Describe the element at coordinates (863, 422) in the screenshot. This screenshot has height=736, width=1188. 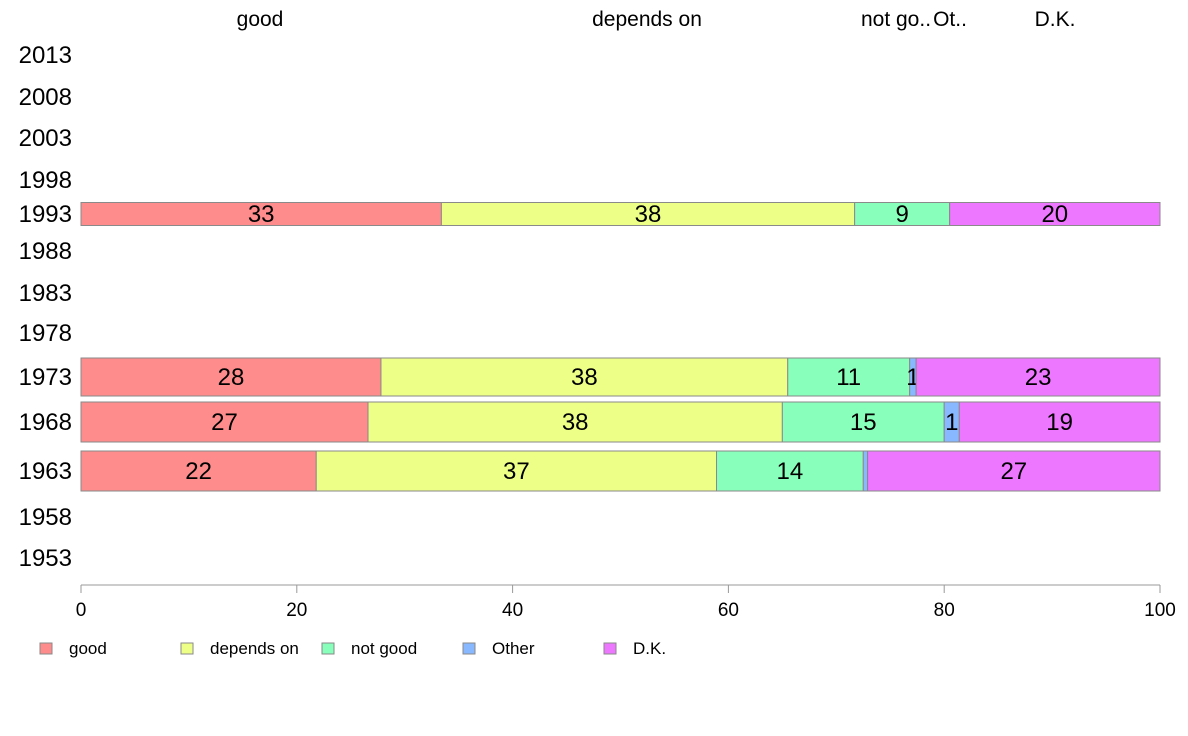
I see `data-label: 15` at that location.